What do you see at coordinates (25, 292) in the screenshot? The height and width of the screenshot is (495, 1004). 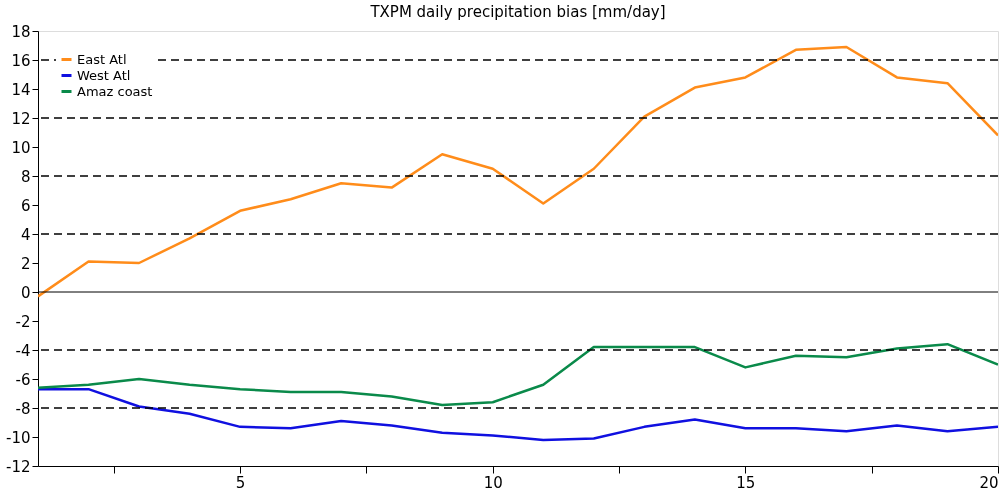 I see `y-tick-label: 0` at bounding box center [25, 292].